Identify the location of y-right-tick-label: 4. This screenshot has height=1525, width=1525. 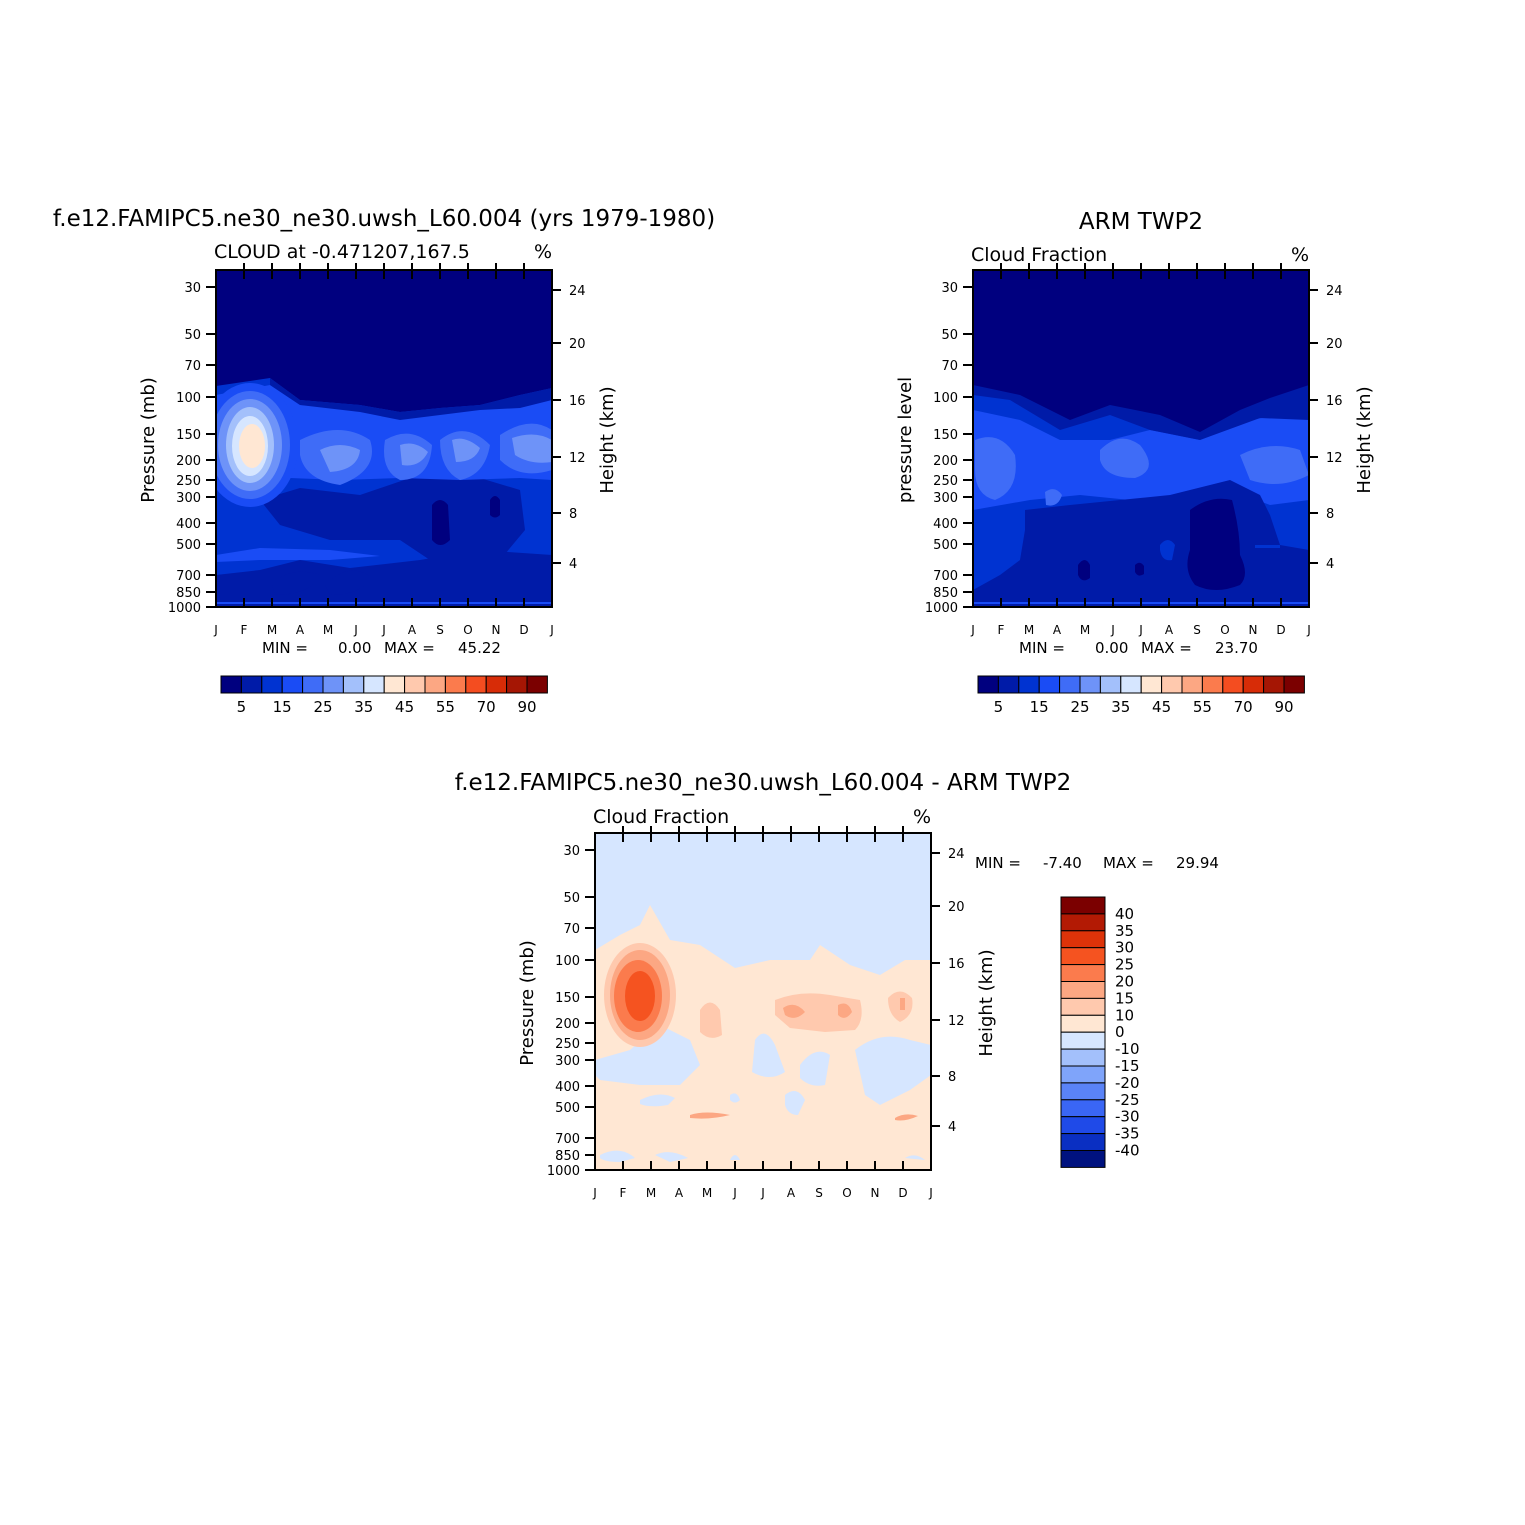
(573, 564).